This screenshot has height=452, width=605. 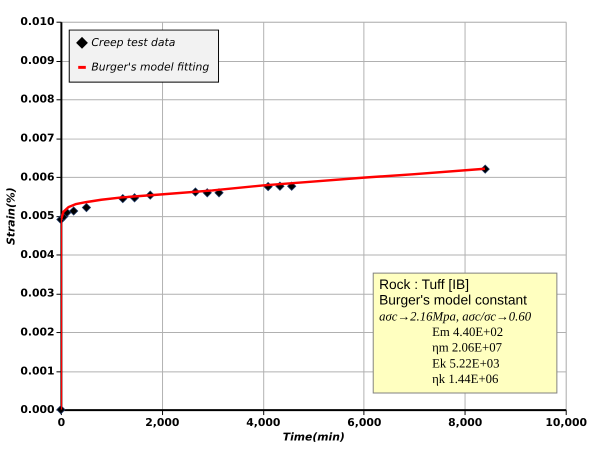 What do you see at coordinates (37, 215) in the screenshot?
I see `y-tick-label: 0.005` at bounding box center [37, 215].